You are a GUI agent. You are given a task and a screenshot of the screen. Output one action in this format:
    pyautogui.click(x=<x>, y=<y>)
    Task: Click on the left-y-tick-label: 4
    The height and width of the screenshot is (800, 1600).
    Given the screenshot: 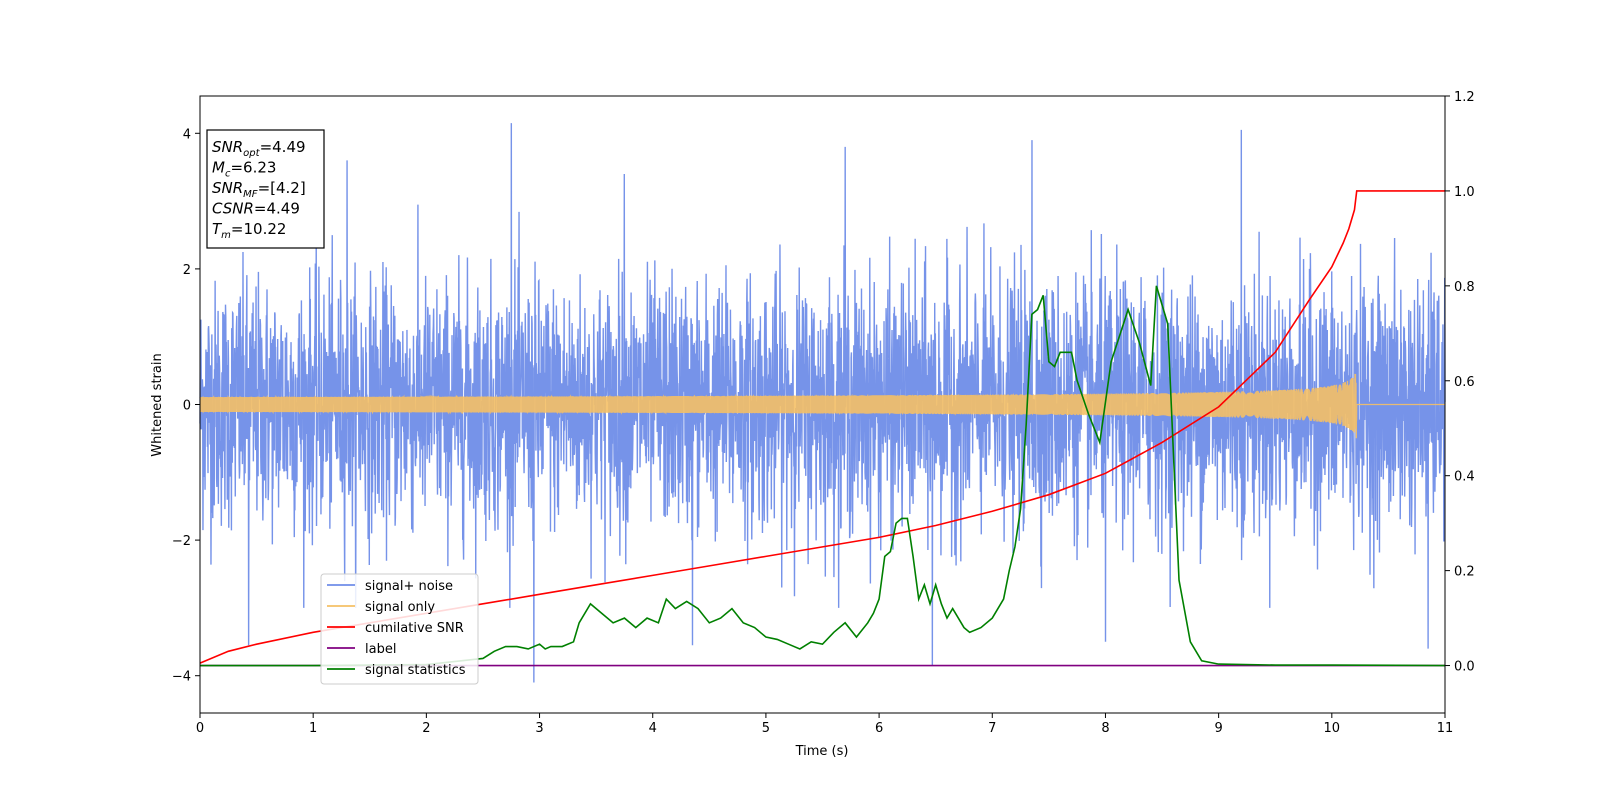 What is the action you would take?
    pyautogui.click(x=187, y=134)
    